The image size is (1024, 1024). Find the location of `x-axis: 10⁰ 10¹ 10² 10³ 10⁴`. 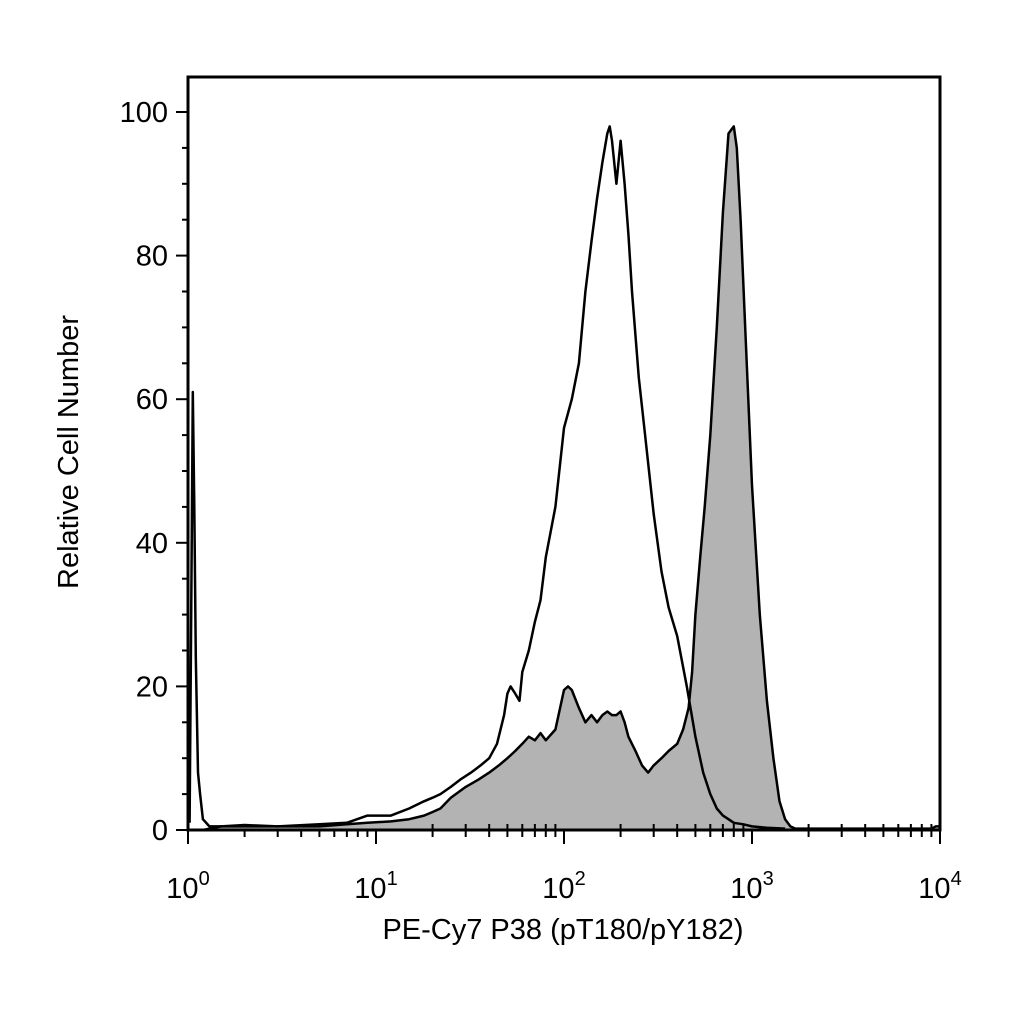

x-axis: 10⁰ 10¹ 10² 10³ 10⁴ is located at coordinates (564, 864).